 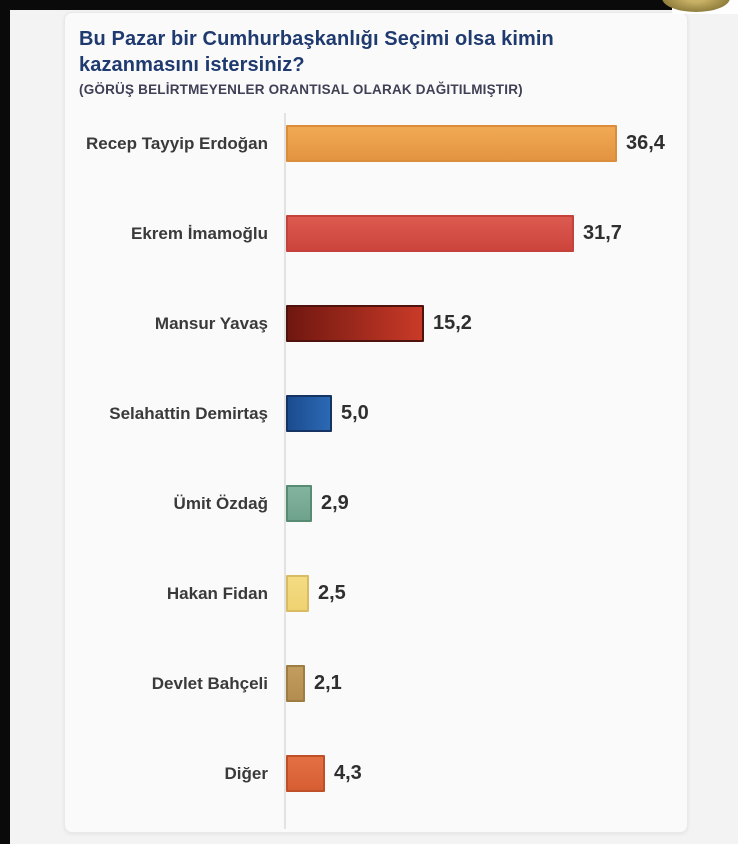 I want to click on top-black-strip, so click(x=336, y=5).